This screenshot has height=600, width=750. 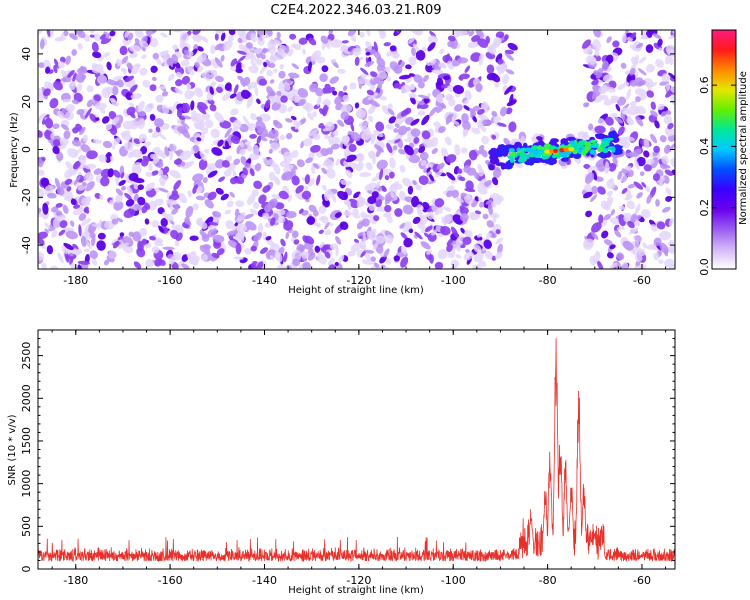 What do you see at coordinates (26, 526) in the screenshot?
I see `bottom-y-tick-label: 500` at bounding box center [26, 526].